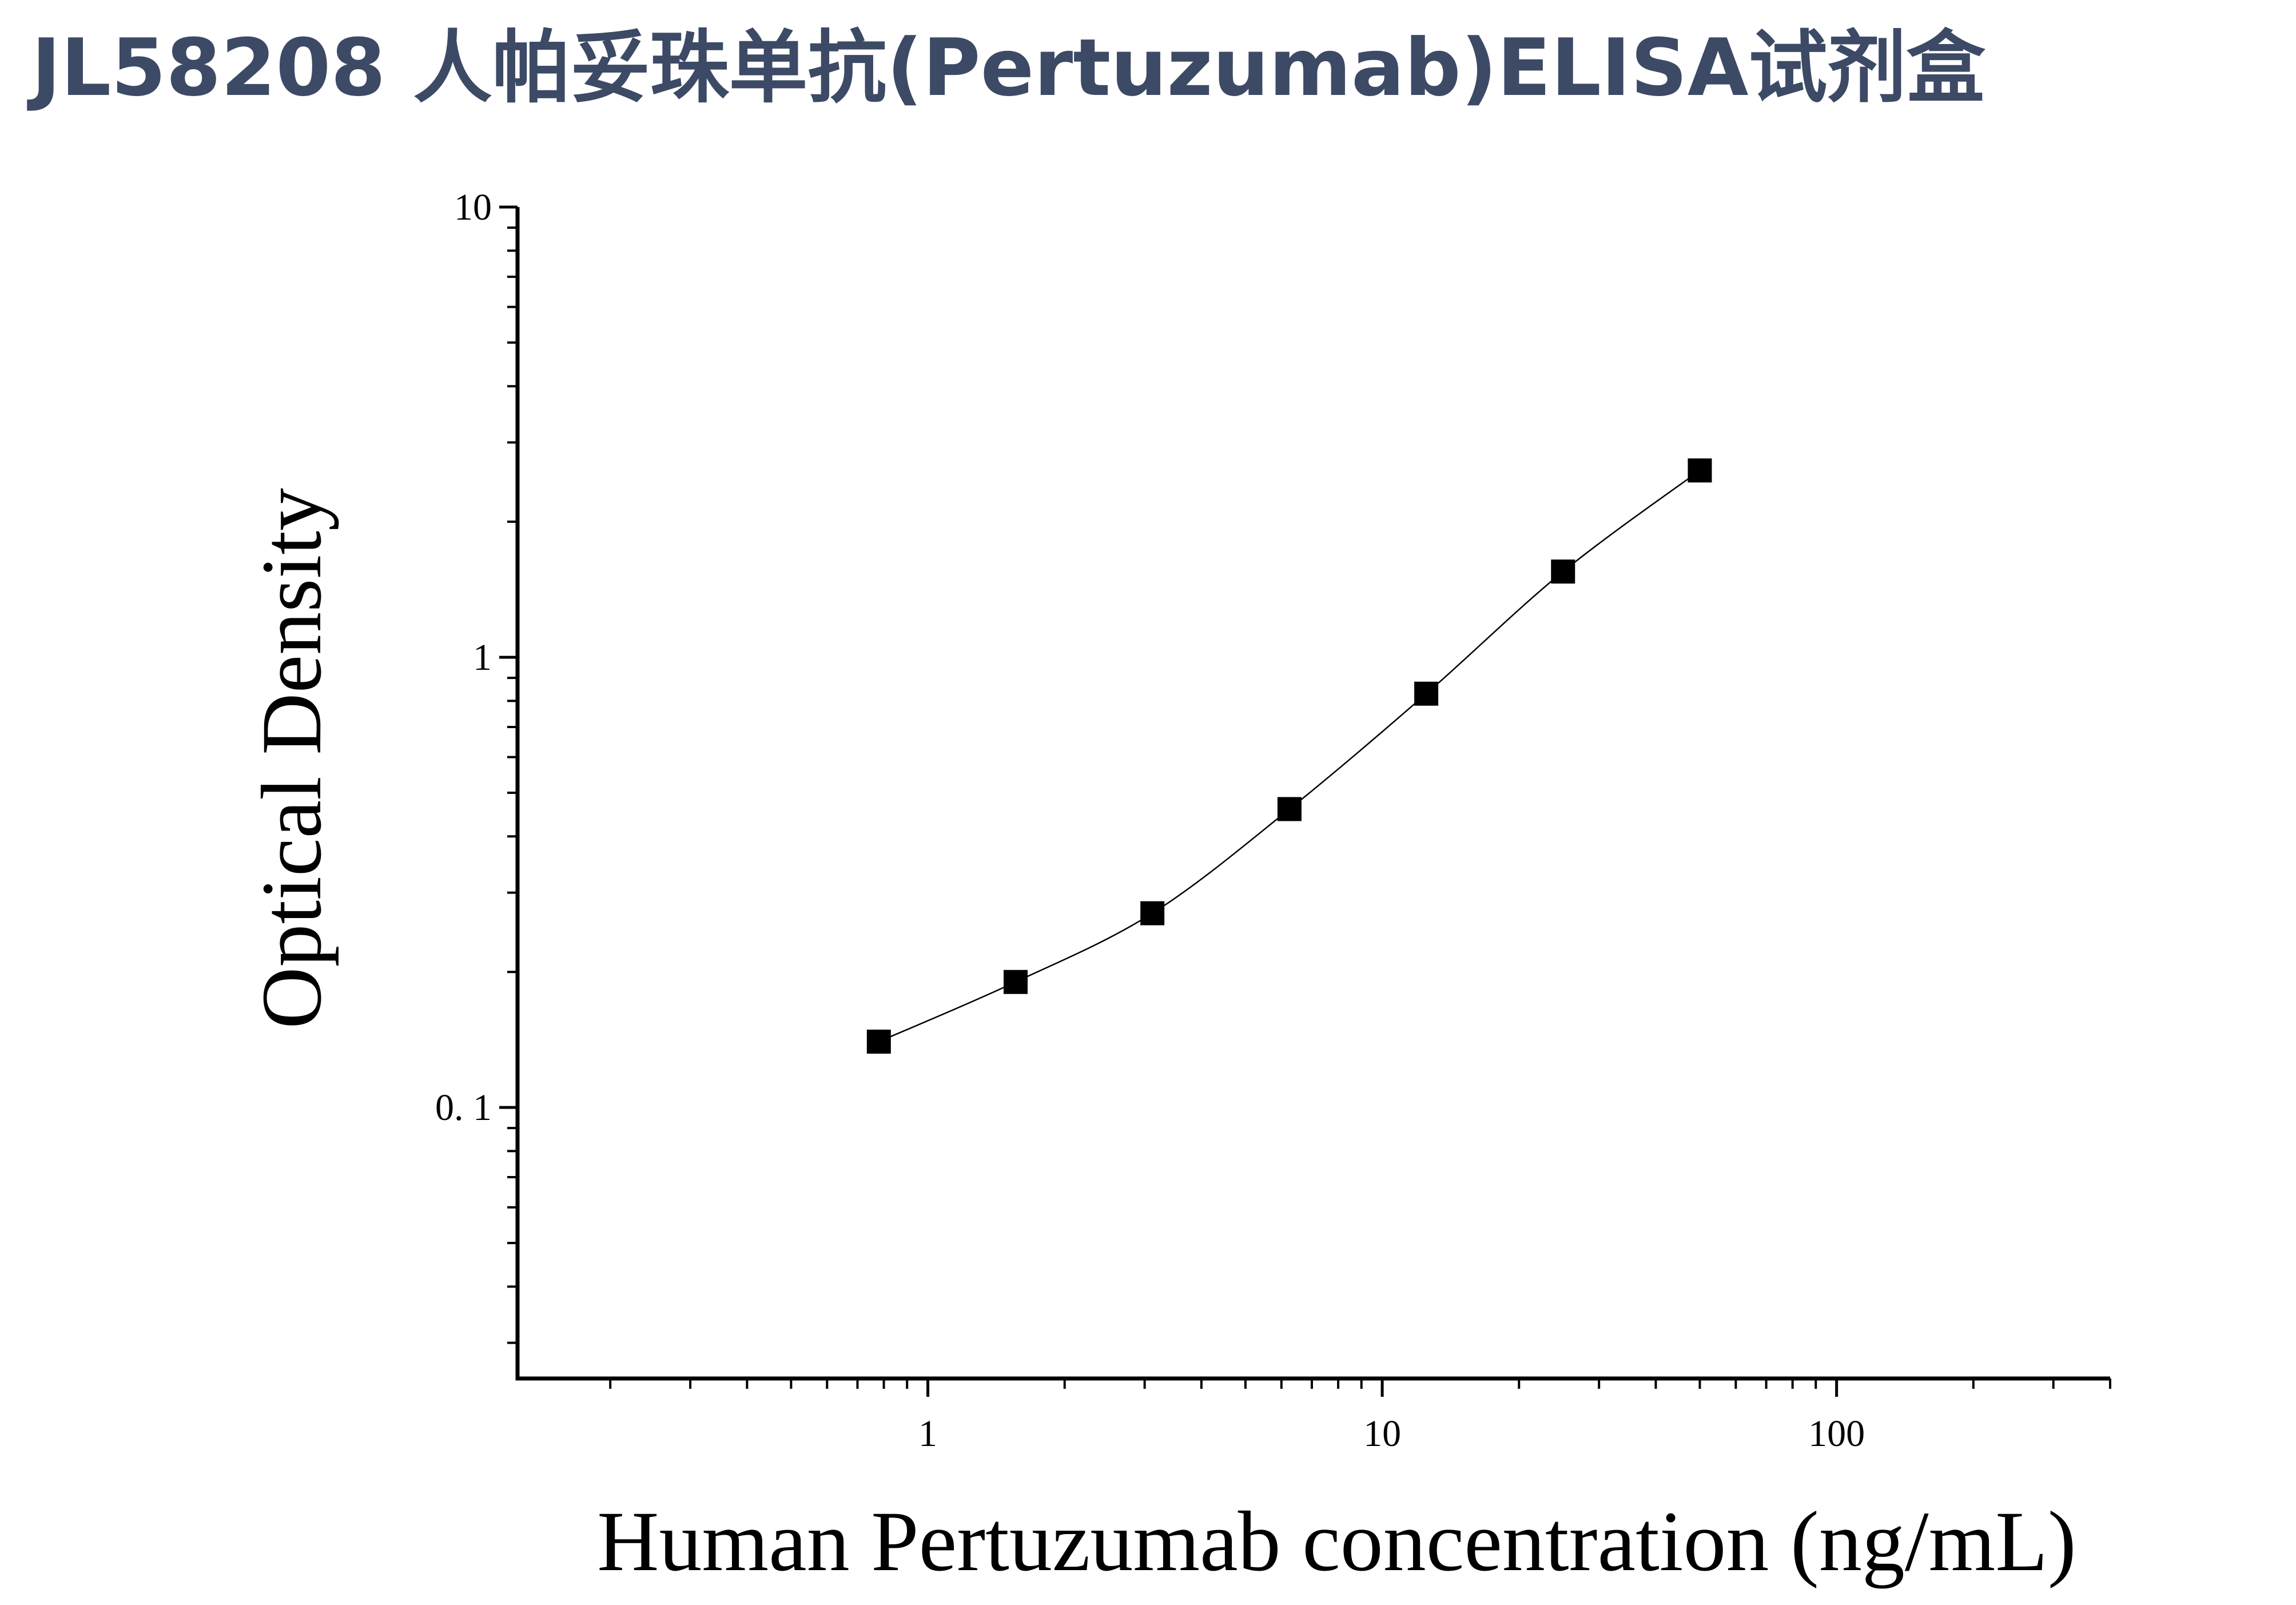  I want to click on x-tick-labels: 1 10 100, so click(1391, 1434).